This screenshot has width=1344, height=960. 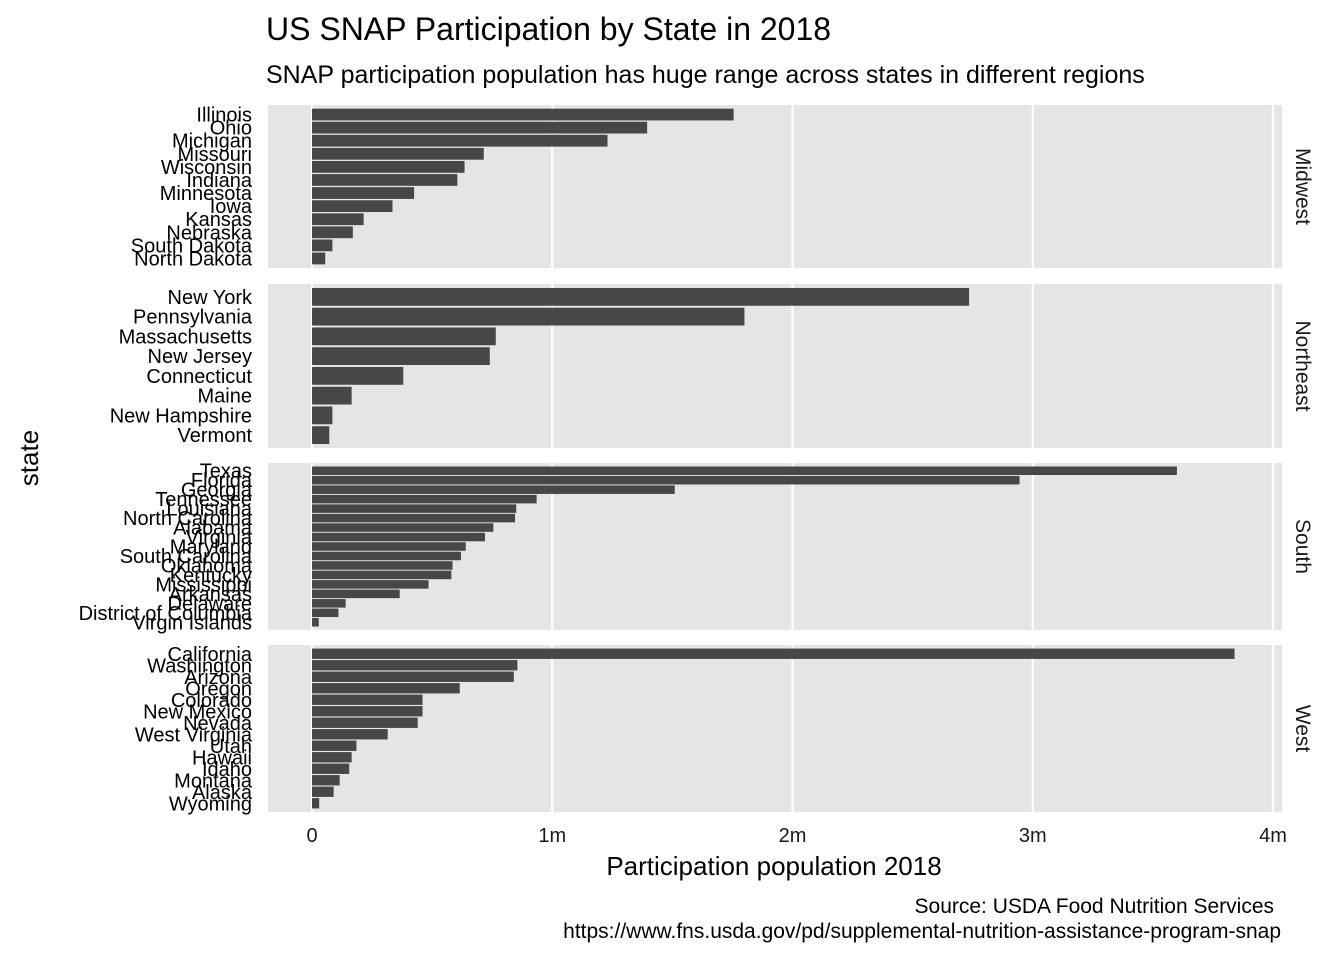 I want to click on state-label: Georgia, so click(x=217, y=491).